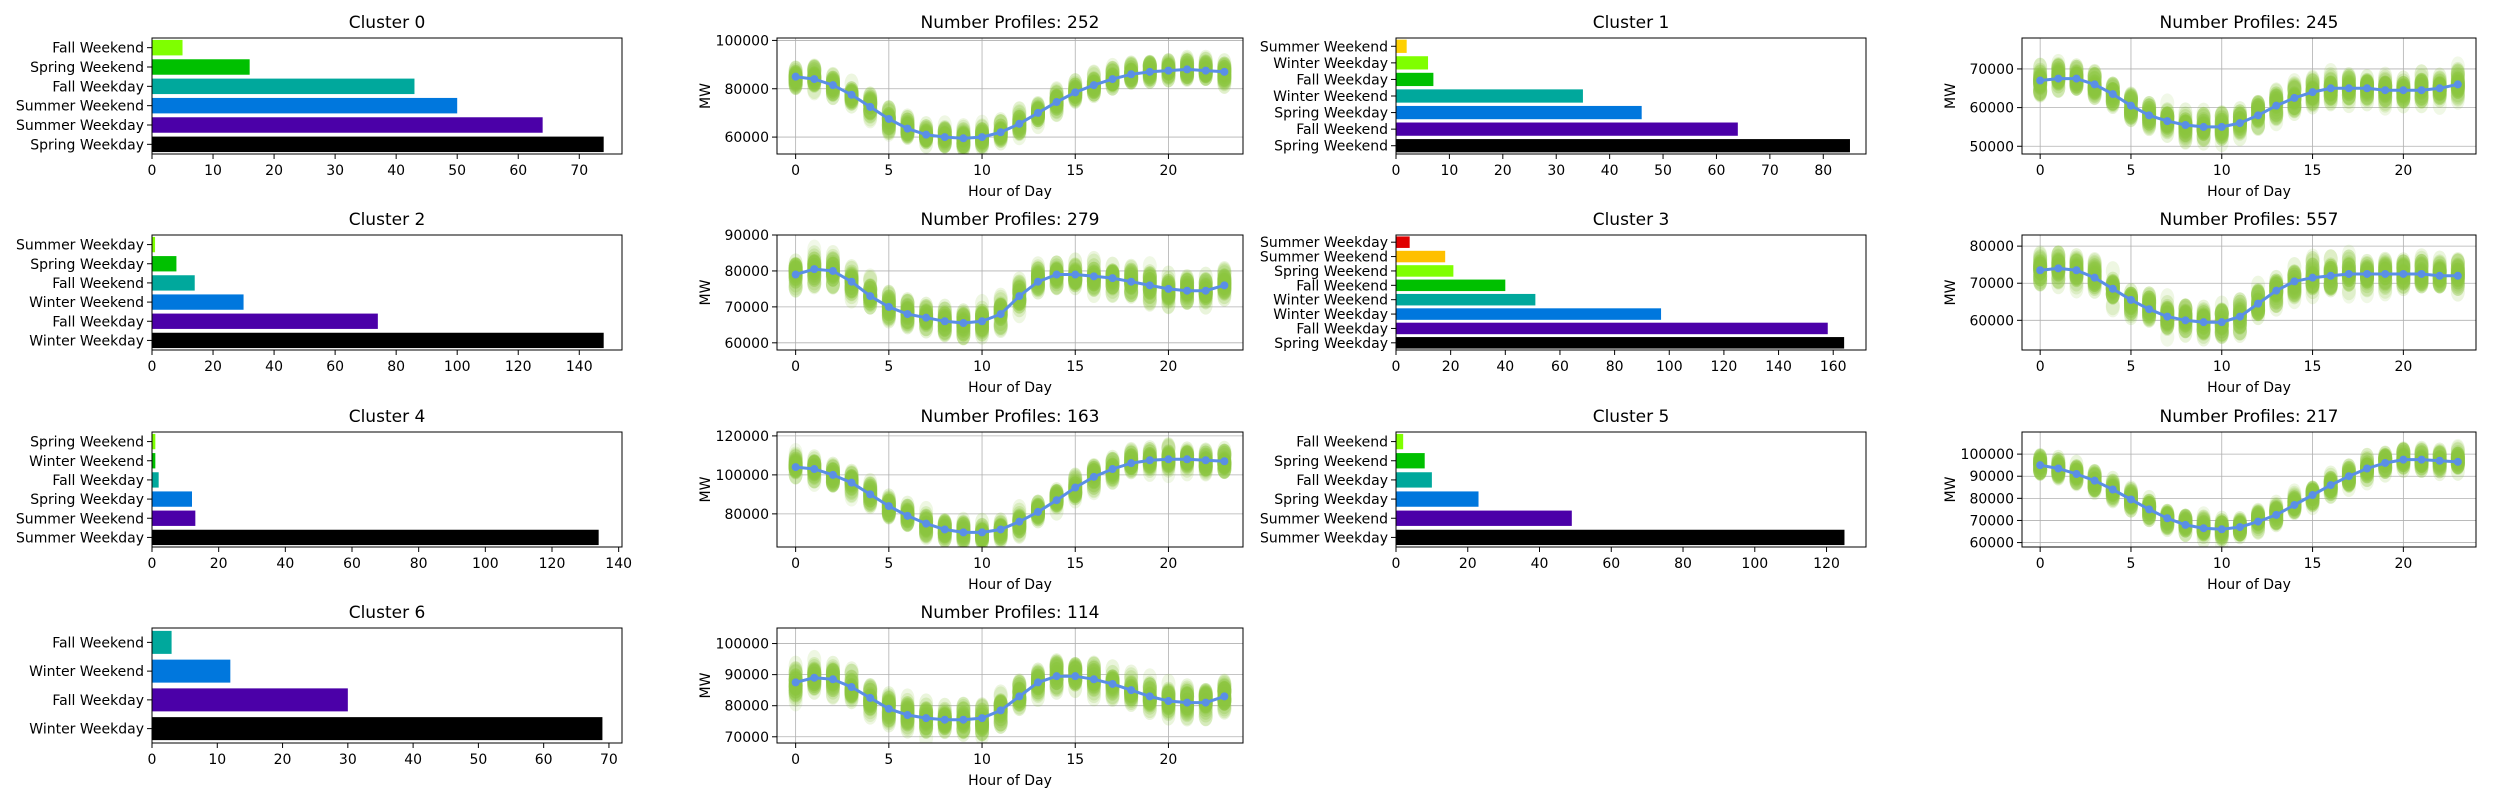 This screenshot has height=800, width=2500. What do you see at coordinates (982, 367) in the screenshot?
I see `x-tick-label: 10` at bounding box center [982, 367].